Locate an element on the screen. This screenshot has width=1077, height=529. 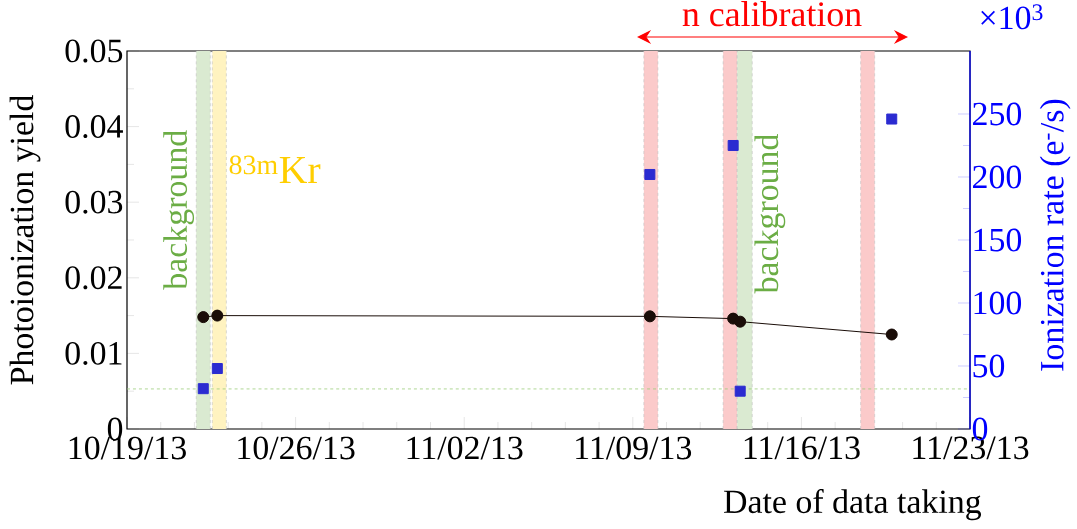
y-tick-label: 0.04 is located at coordinates (94, 127).